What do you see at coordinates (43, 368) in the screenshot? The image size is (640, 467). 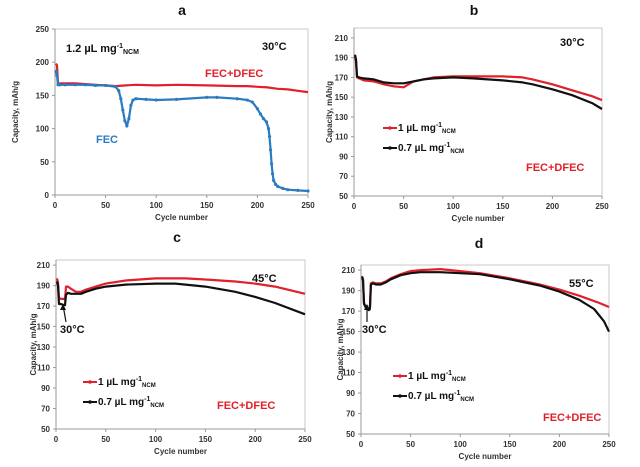 I see `y-tick-label: 110` at bounding box center [43, 368].